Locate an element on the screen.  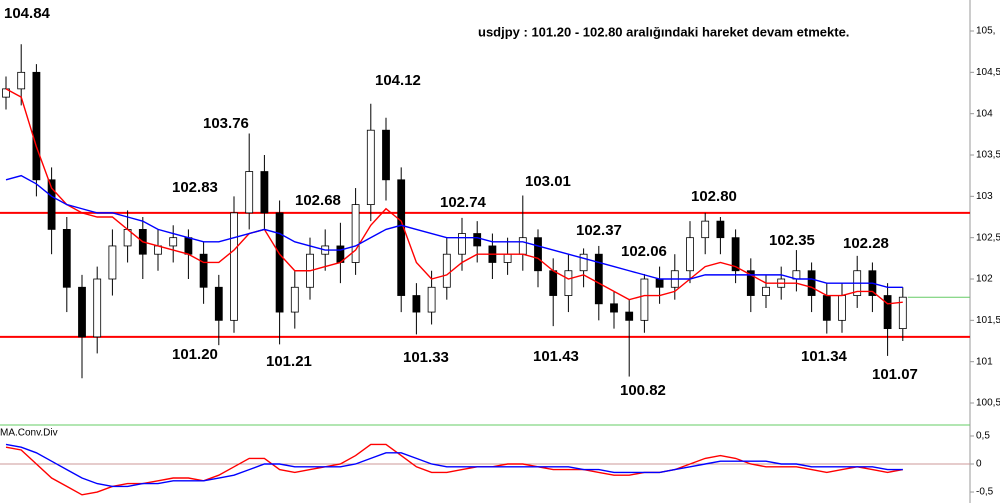
price-annotation: 102.37 is located at coordinates (599, 230).